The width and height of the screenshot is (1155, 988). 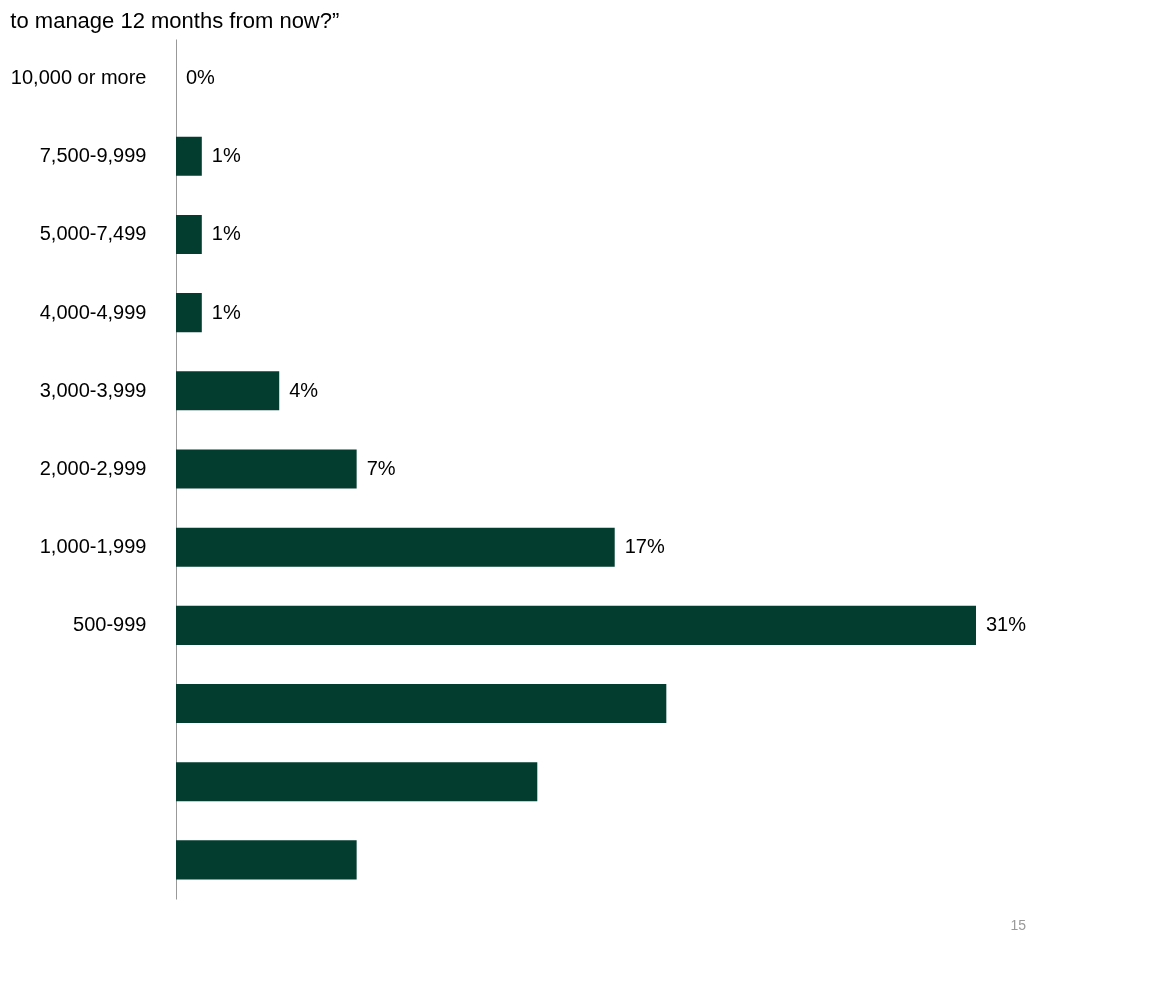 I want to click on y-tick-label: 2,000-2,999, so click(x=93, y=468).